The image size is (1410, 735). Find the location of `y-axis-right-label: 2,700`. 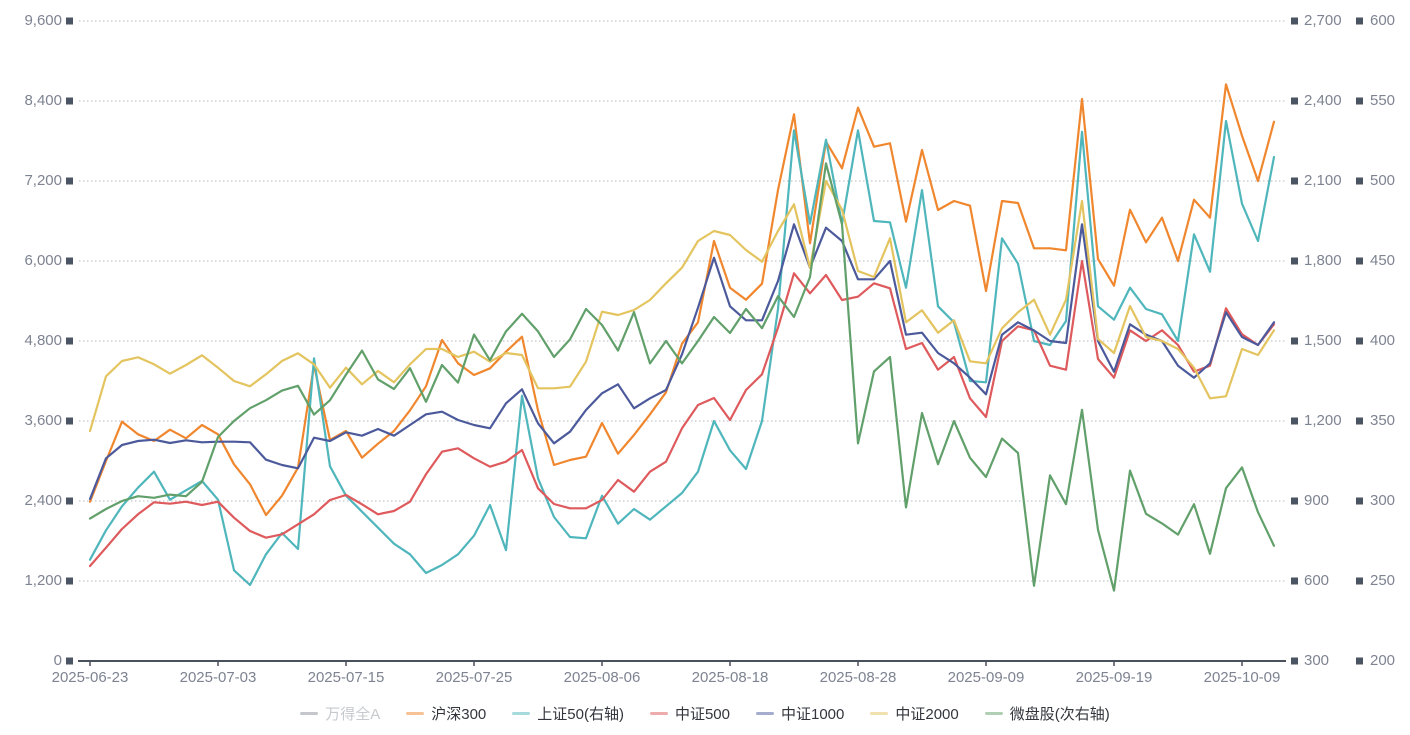

y-axis-right-label: 2,700 is located at coordinates (1323, 20).